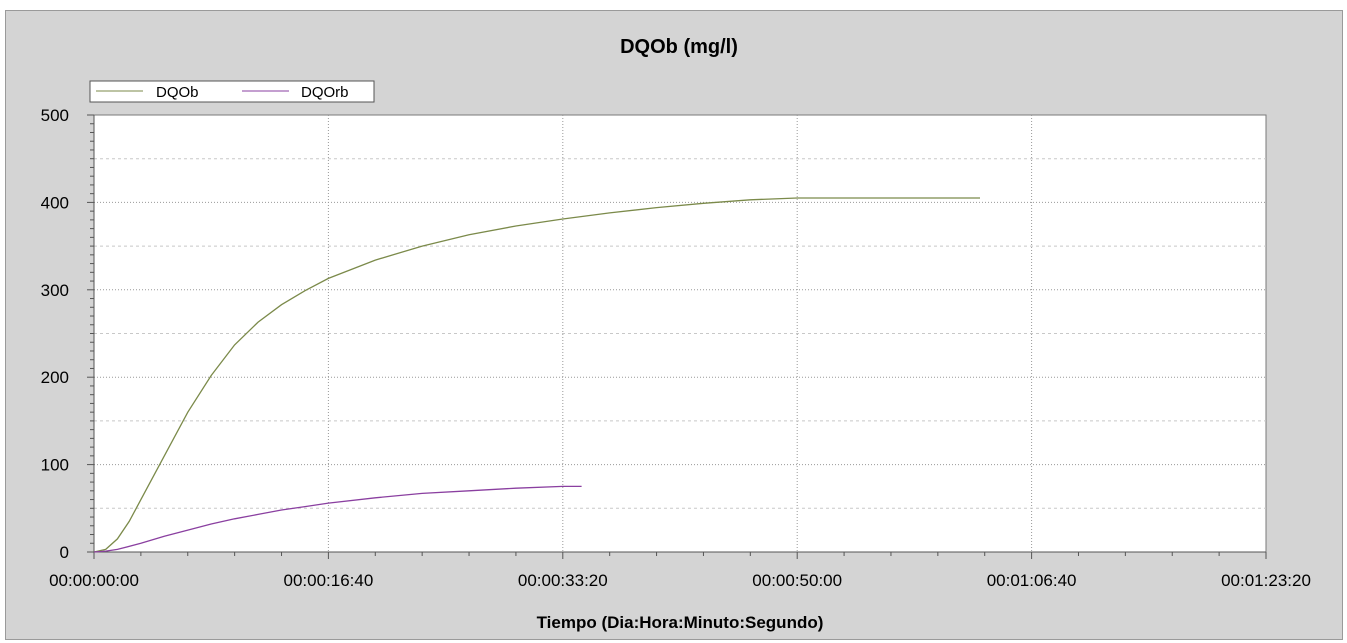  What do you see at coordinates (94, 580) in the screenshot?
I see `x-tick-label: 00:00:00:00` at bounding box center [94, 580].